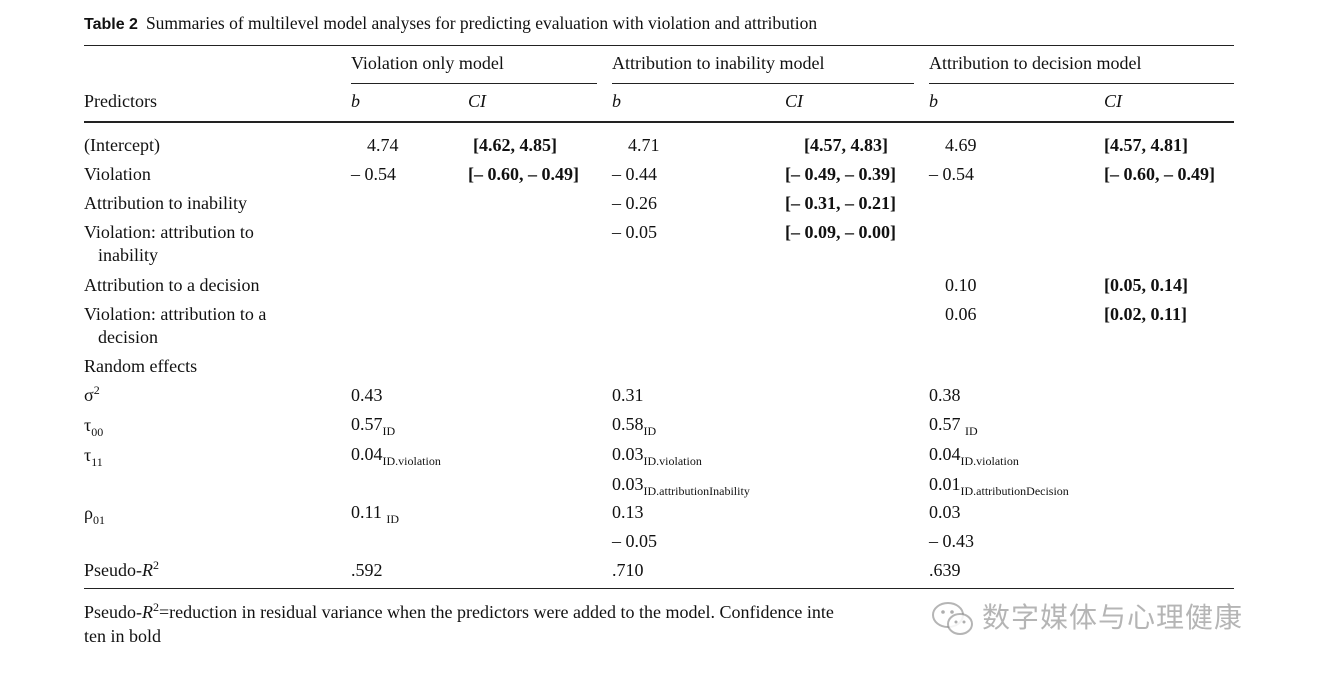  Describe the element at coordinates (945, 512) in the screenshot. I see `rho01-value-3: 0.03` at that location.